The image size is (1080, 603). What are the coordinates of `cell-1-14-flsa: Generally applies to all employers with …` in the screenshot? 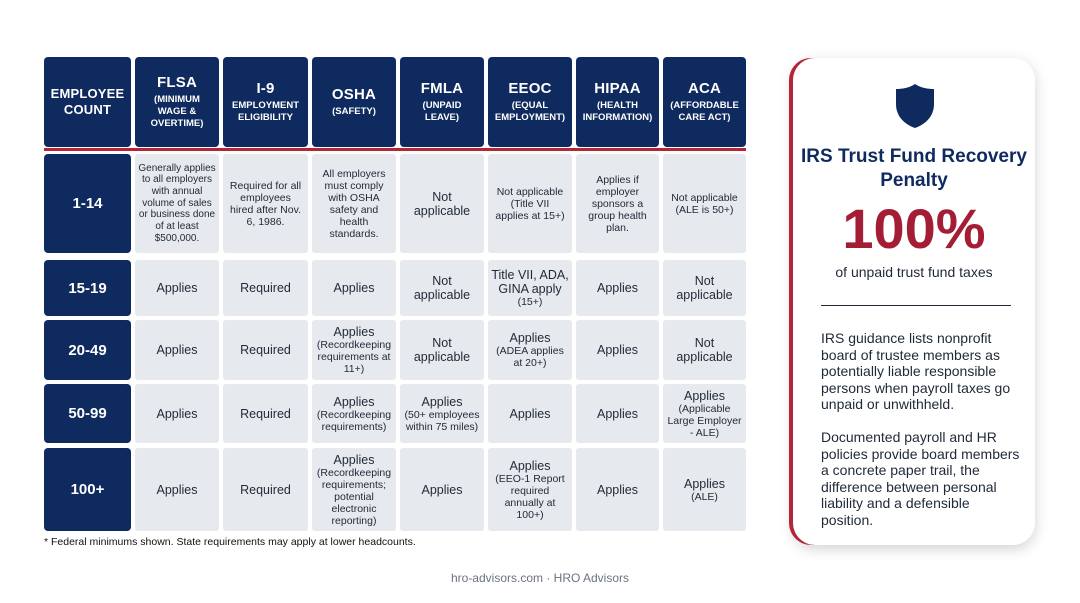 It's located at (177, 203).